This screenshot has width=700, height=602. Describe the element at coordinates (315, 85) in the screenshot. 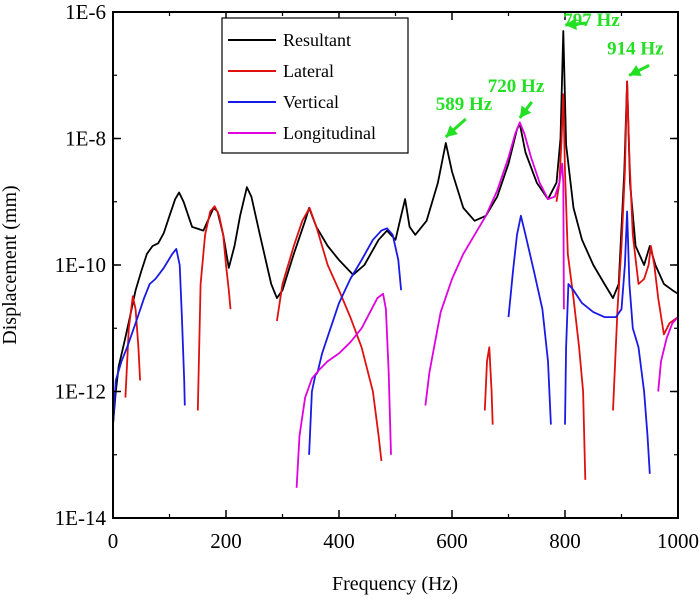

I see `legend: Resultant Lateral Vertical Longitudinal` at that location.